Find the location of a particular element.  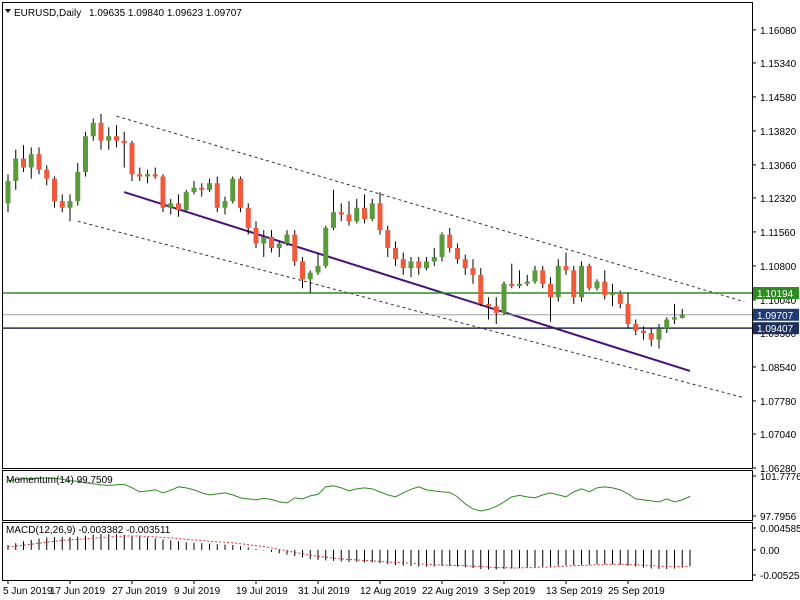

macd-title: MACD(12,26,9) -0.003382 -0.003511 is located at coordinates (88, 530).